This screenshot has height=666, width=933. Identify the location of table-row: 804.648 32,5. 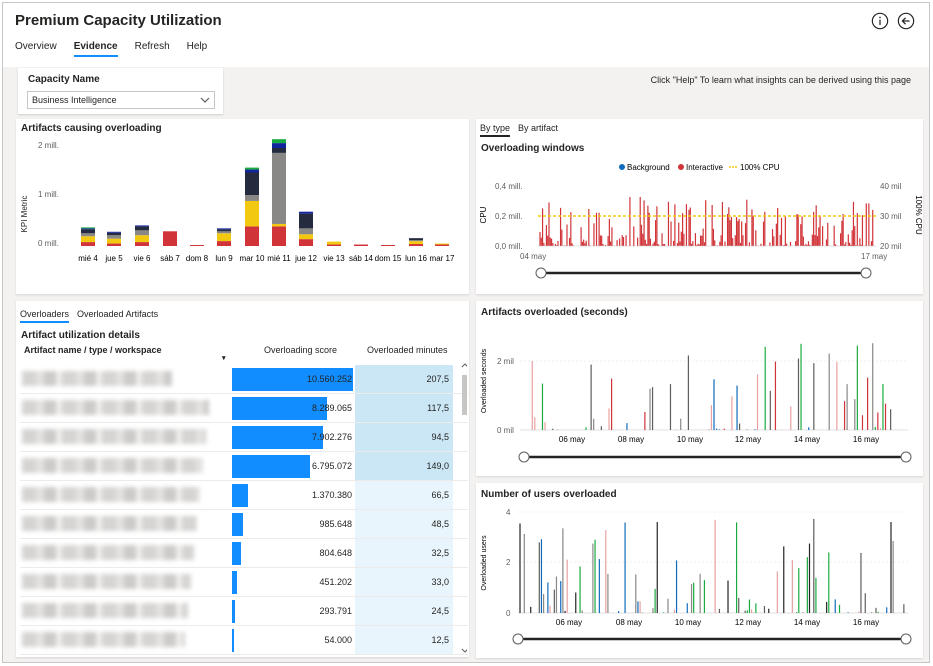
(244, 553).